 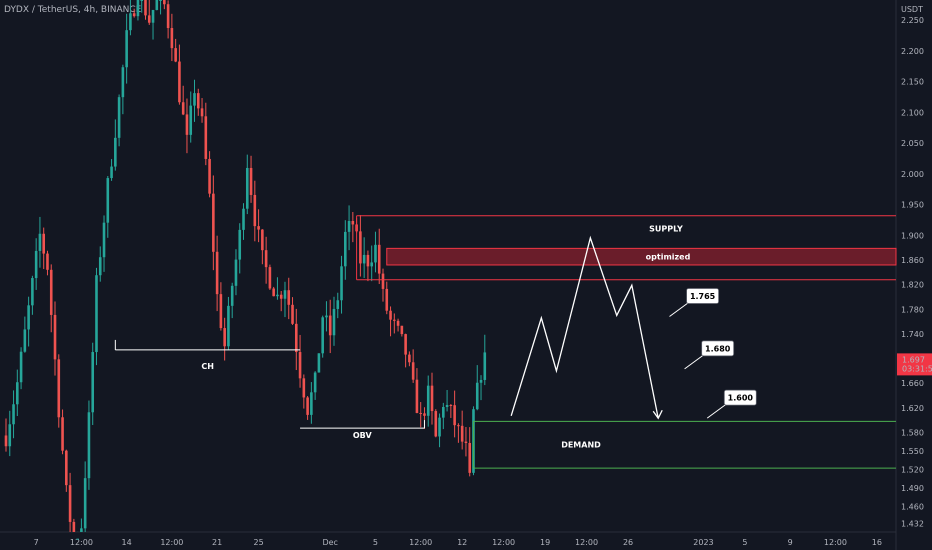 What do you see at coordinates (912, 488) in the screenshot?
I see `y-tick-label: 1.490` at bounding box center [912, 488].